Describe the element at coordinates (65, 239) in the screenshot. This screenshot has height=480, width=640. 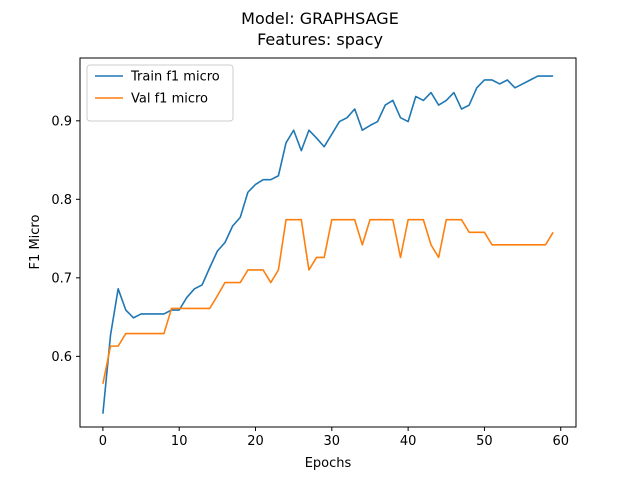
I see `y-axis: 0.6 0.7 0.8 0.9` at that location.